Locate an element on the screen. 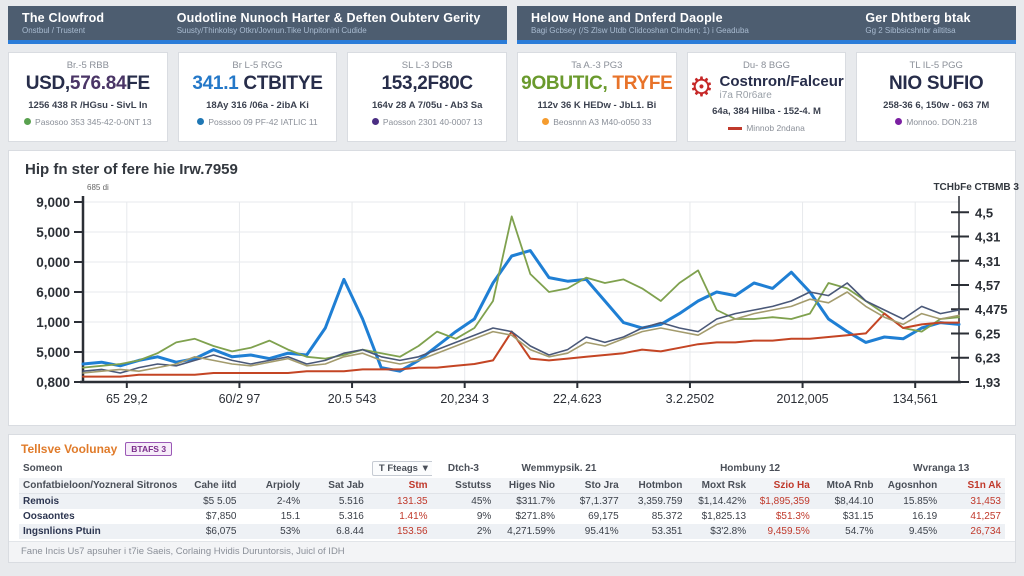  kpi-value: 341.1 CTBITYE is located at coordinates (258, 84).